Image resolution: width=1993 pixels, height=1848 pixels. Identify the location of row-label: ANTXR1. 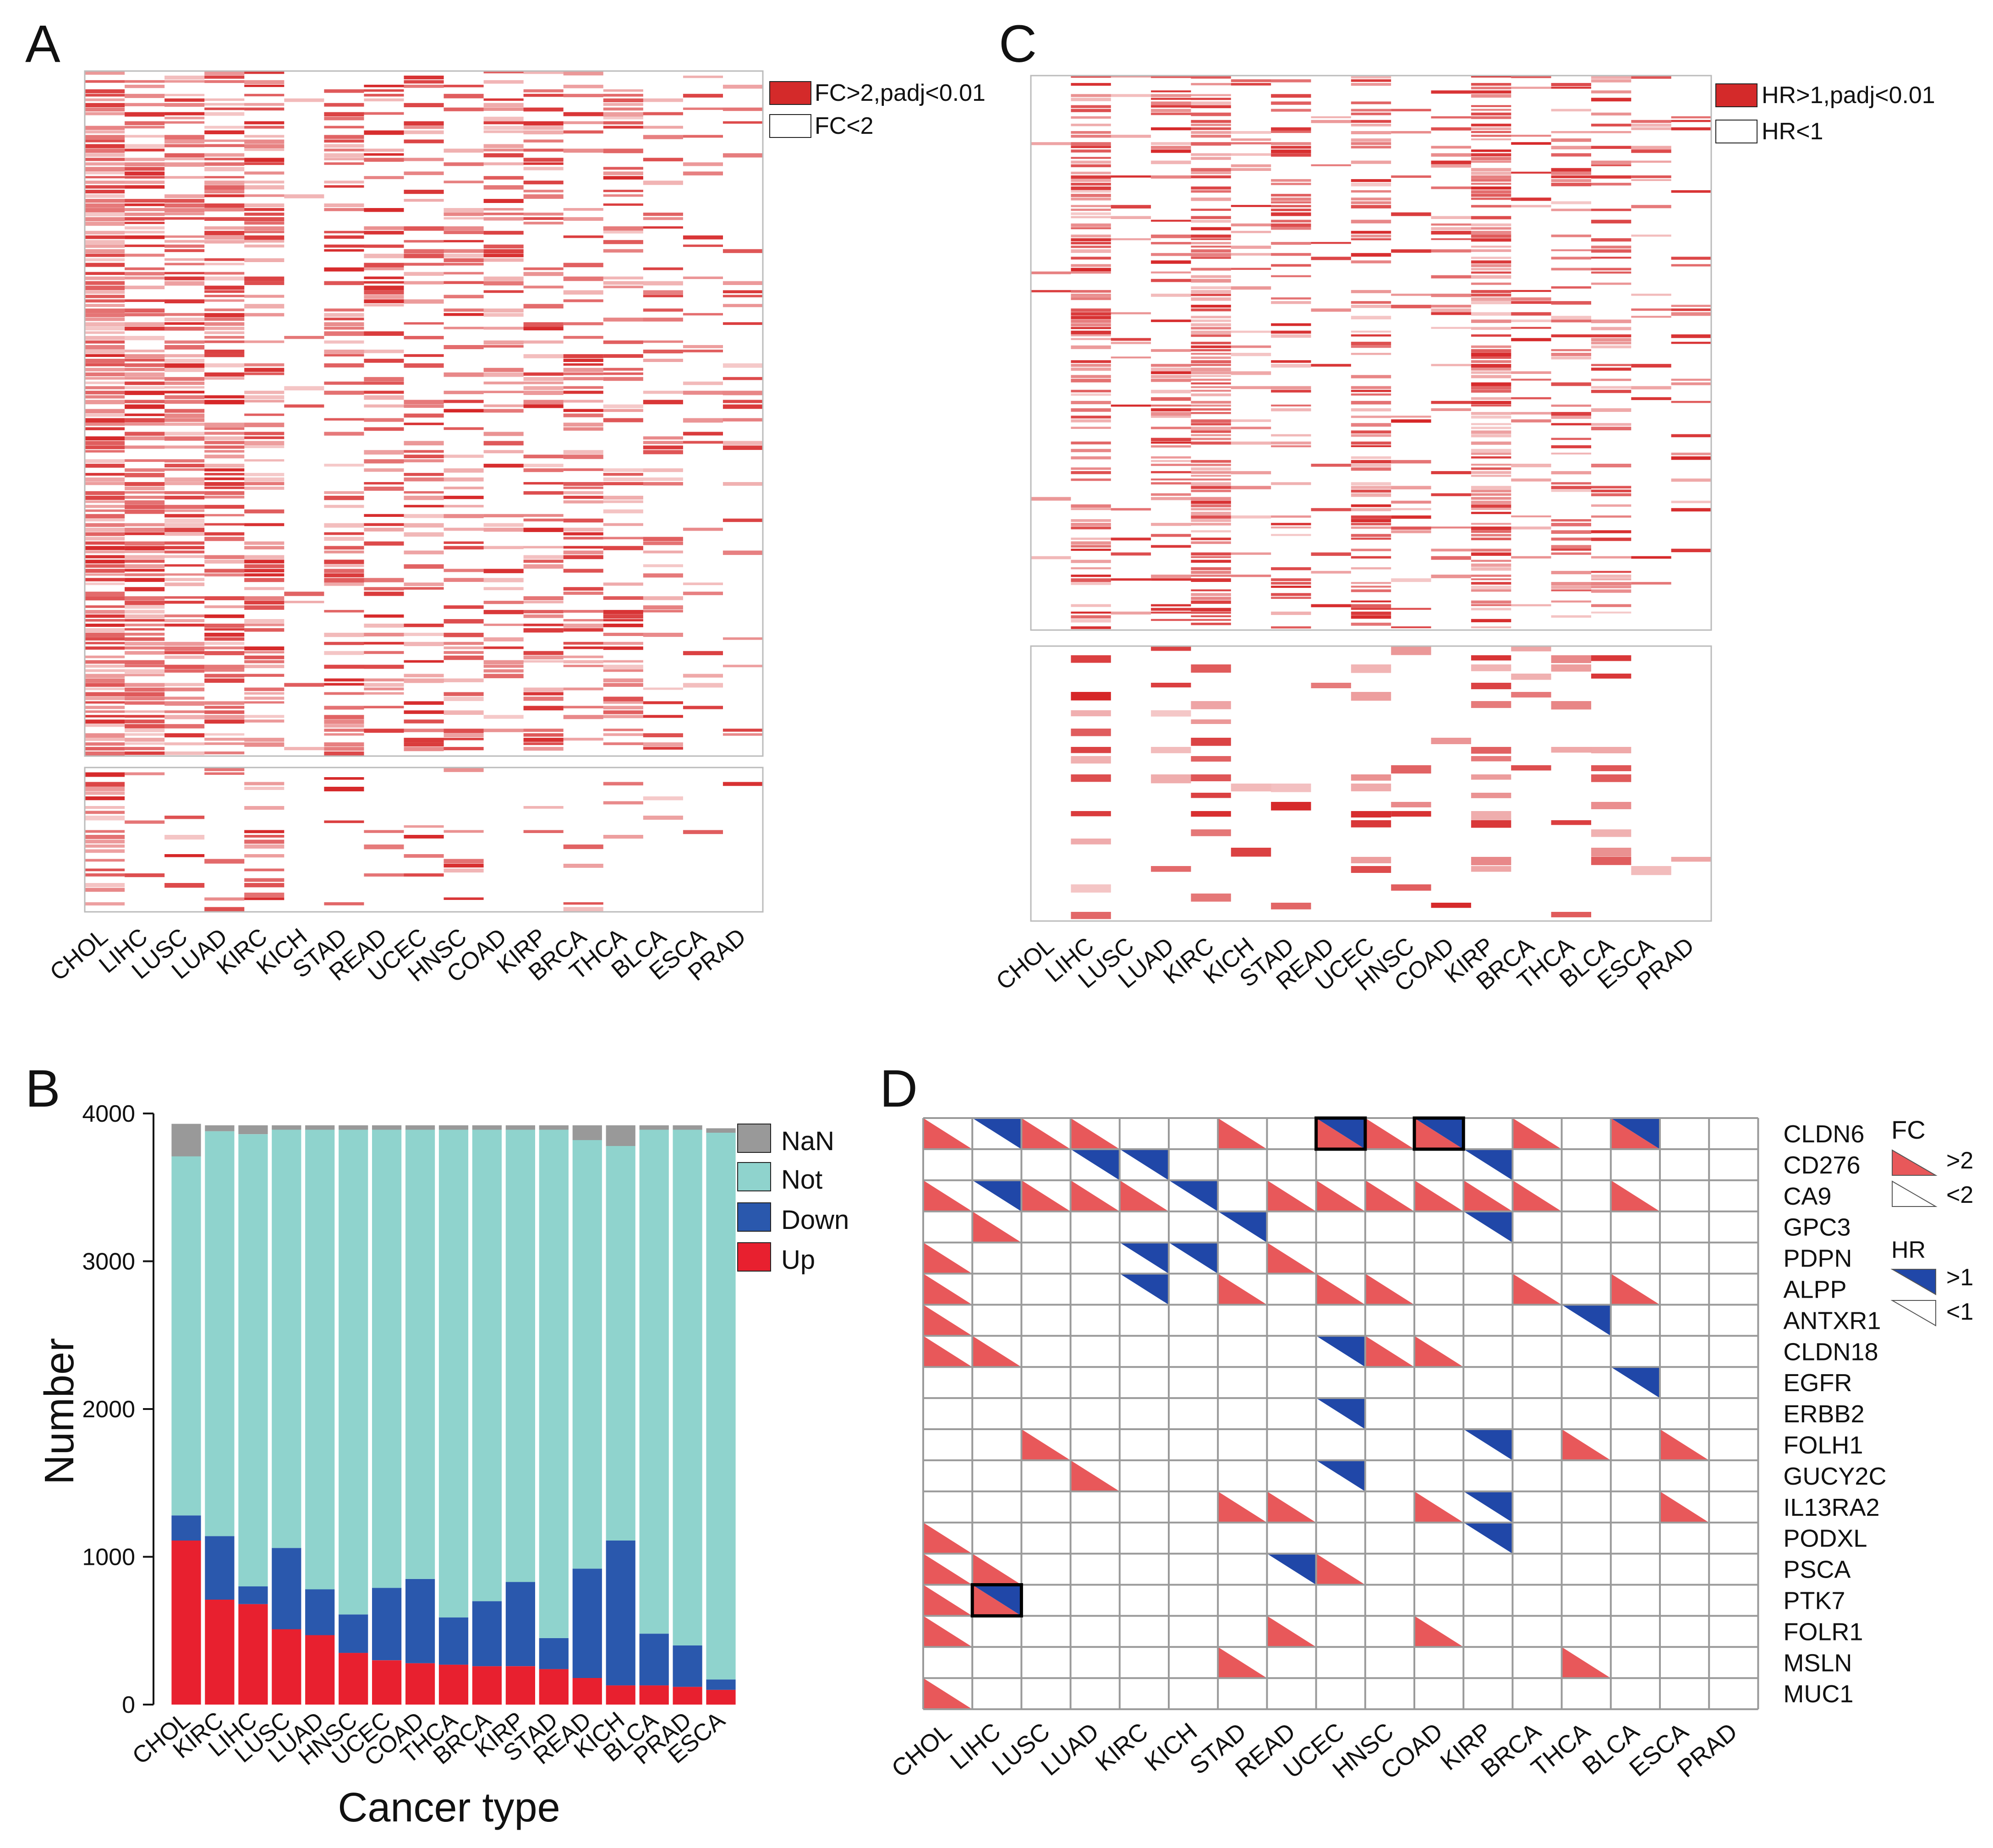
(1832, 1320).